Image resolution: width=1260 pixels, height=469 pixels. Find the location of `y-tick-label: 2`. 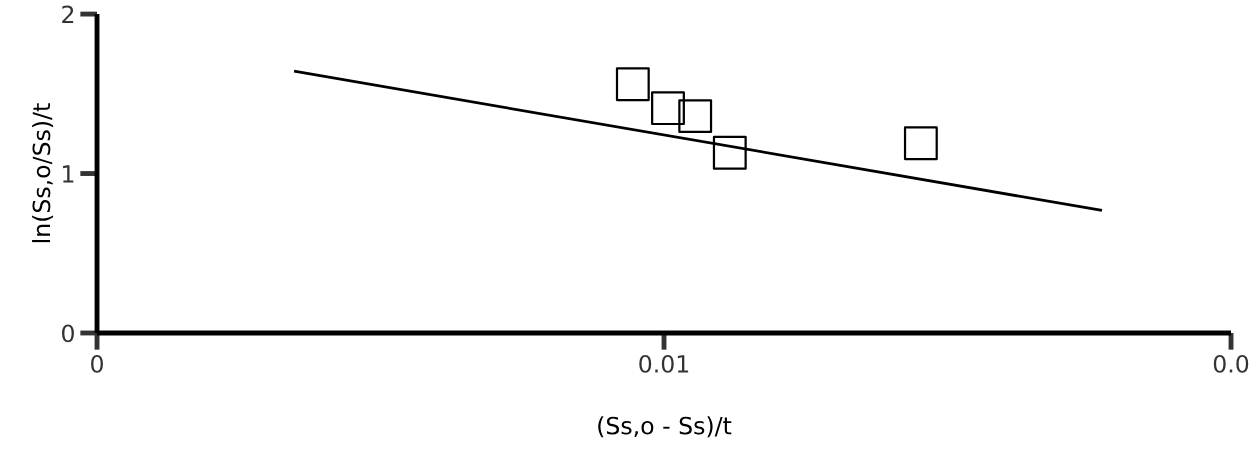

y-tick-label: 2 is located at coordinates (68, 14).